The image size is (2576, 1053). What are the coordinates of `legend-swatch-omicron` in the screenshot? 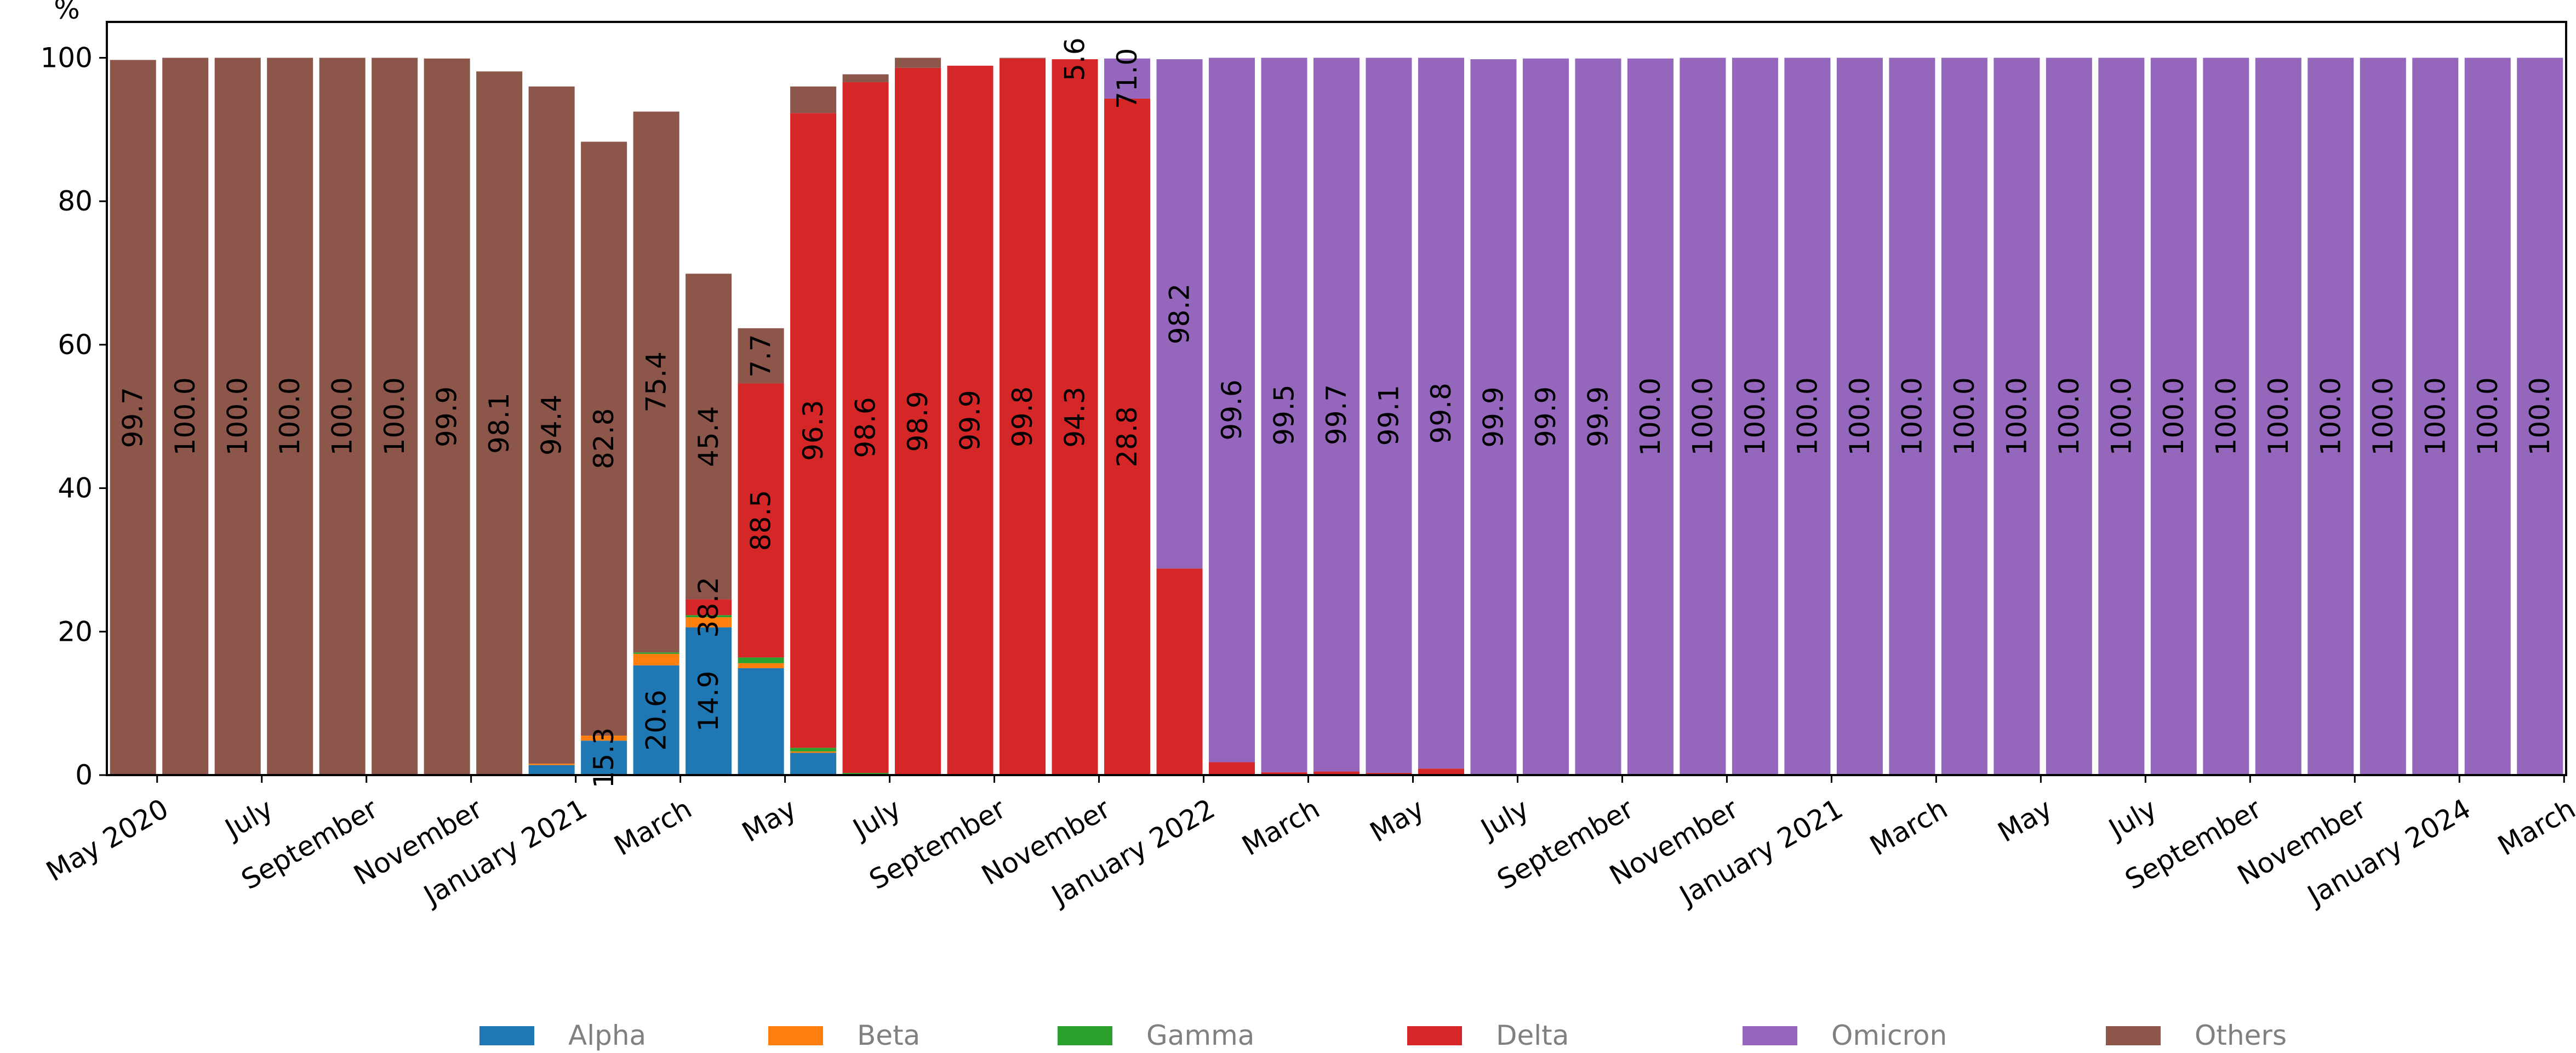 It's located at (1770, 1035).